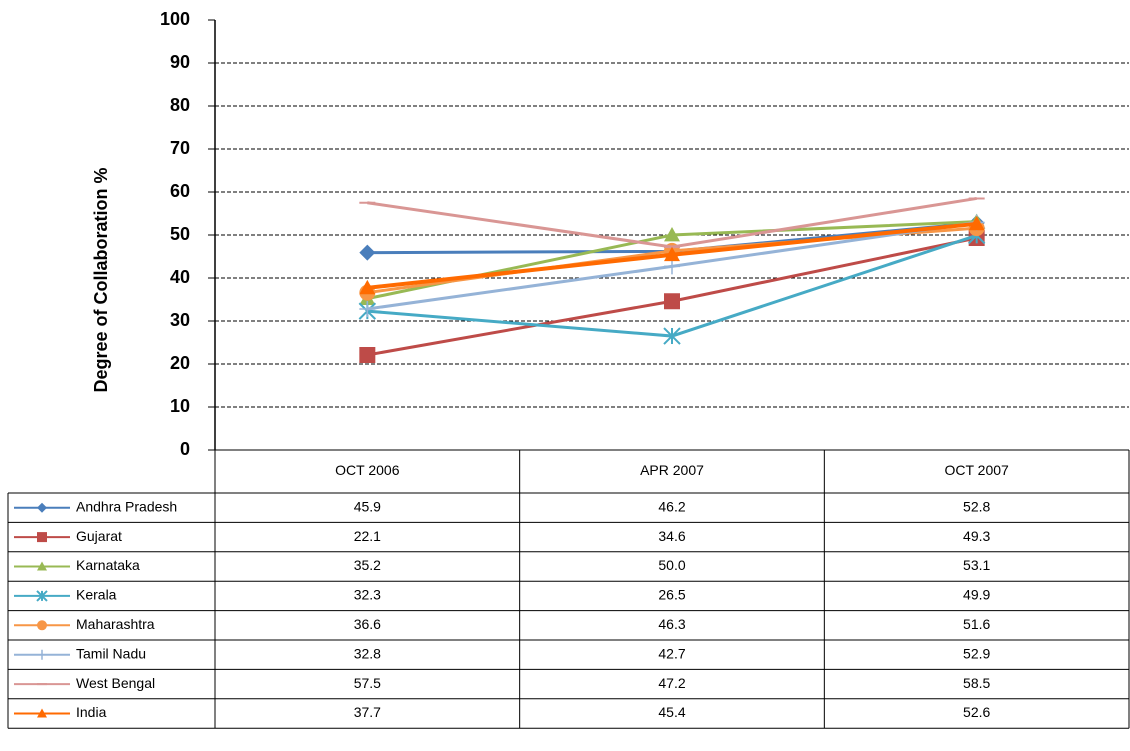  I want to click on y-tick-label: 40, so click(180, 277).